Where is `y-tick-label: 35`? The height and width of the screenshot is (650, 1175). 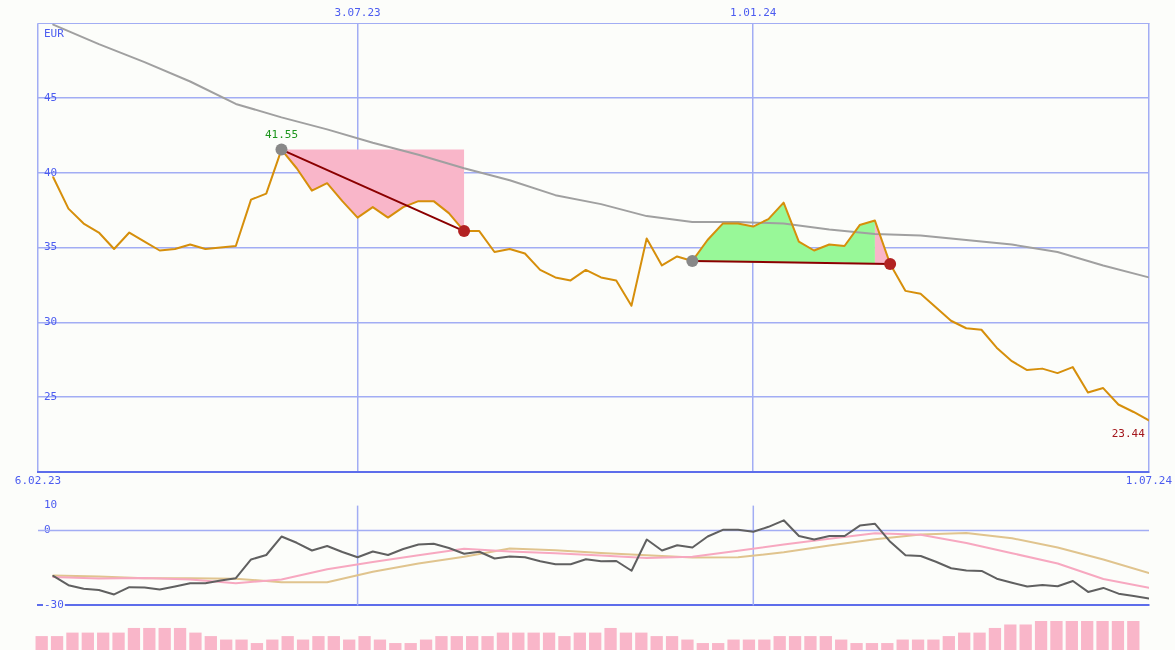
y-tick-label: 35 is located at coordinates (51, 247).